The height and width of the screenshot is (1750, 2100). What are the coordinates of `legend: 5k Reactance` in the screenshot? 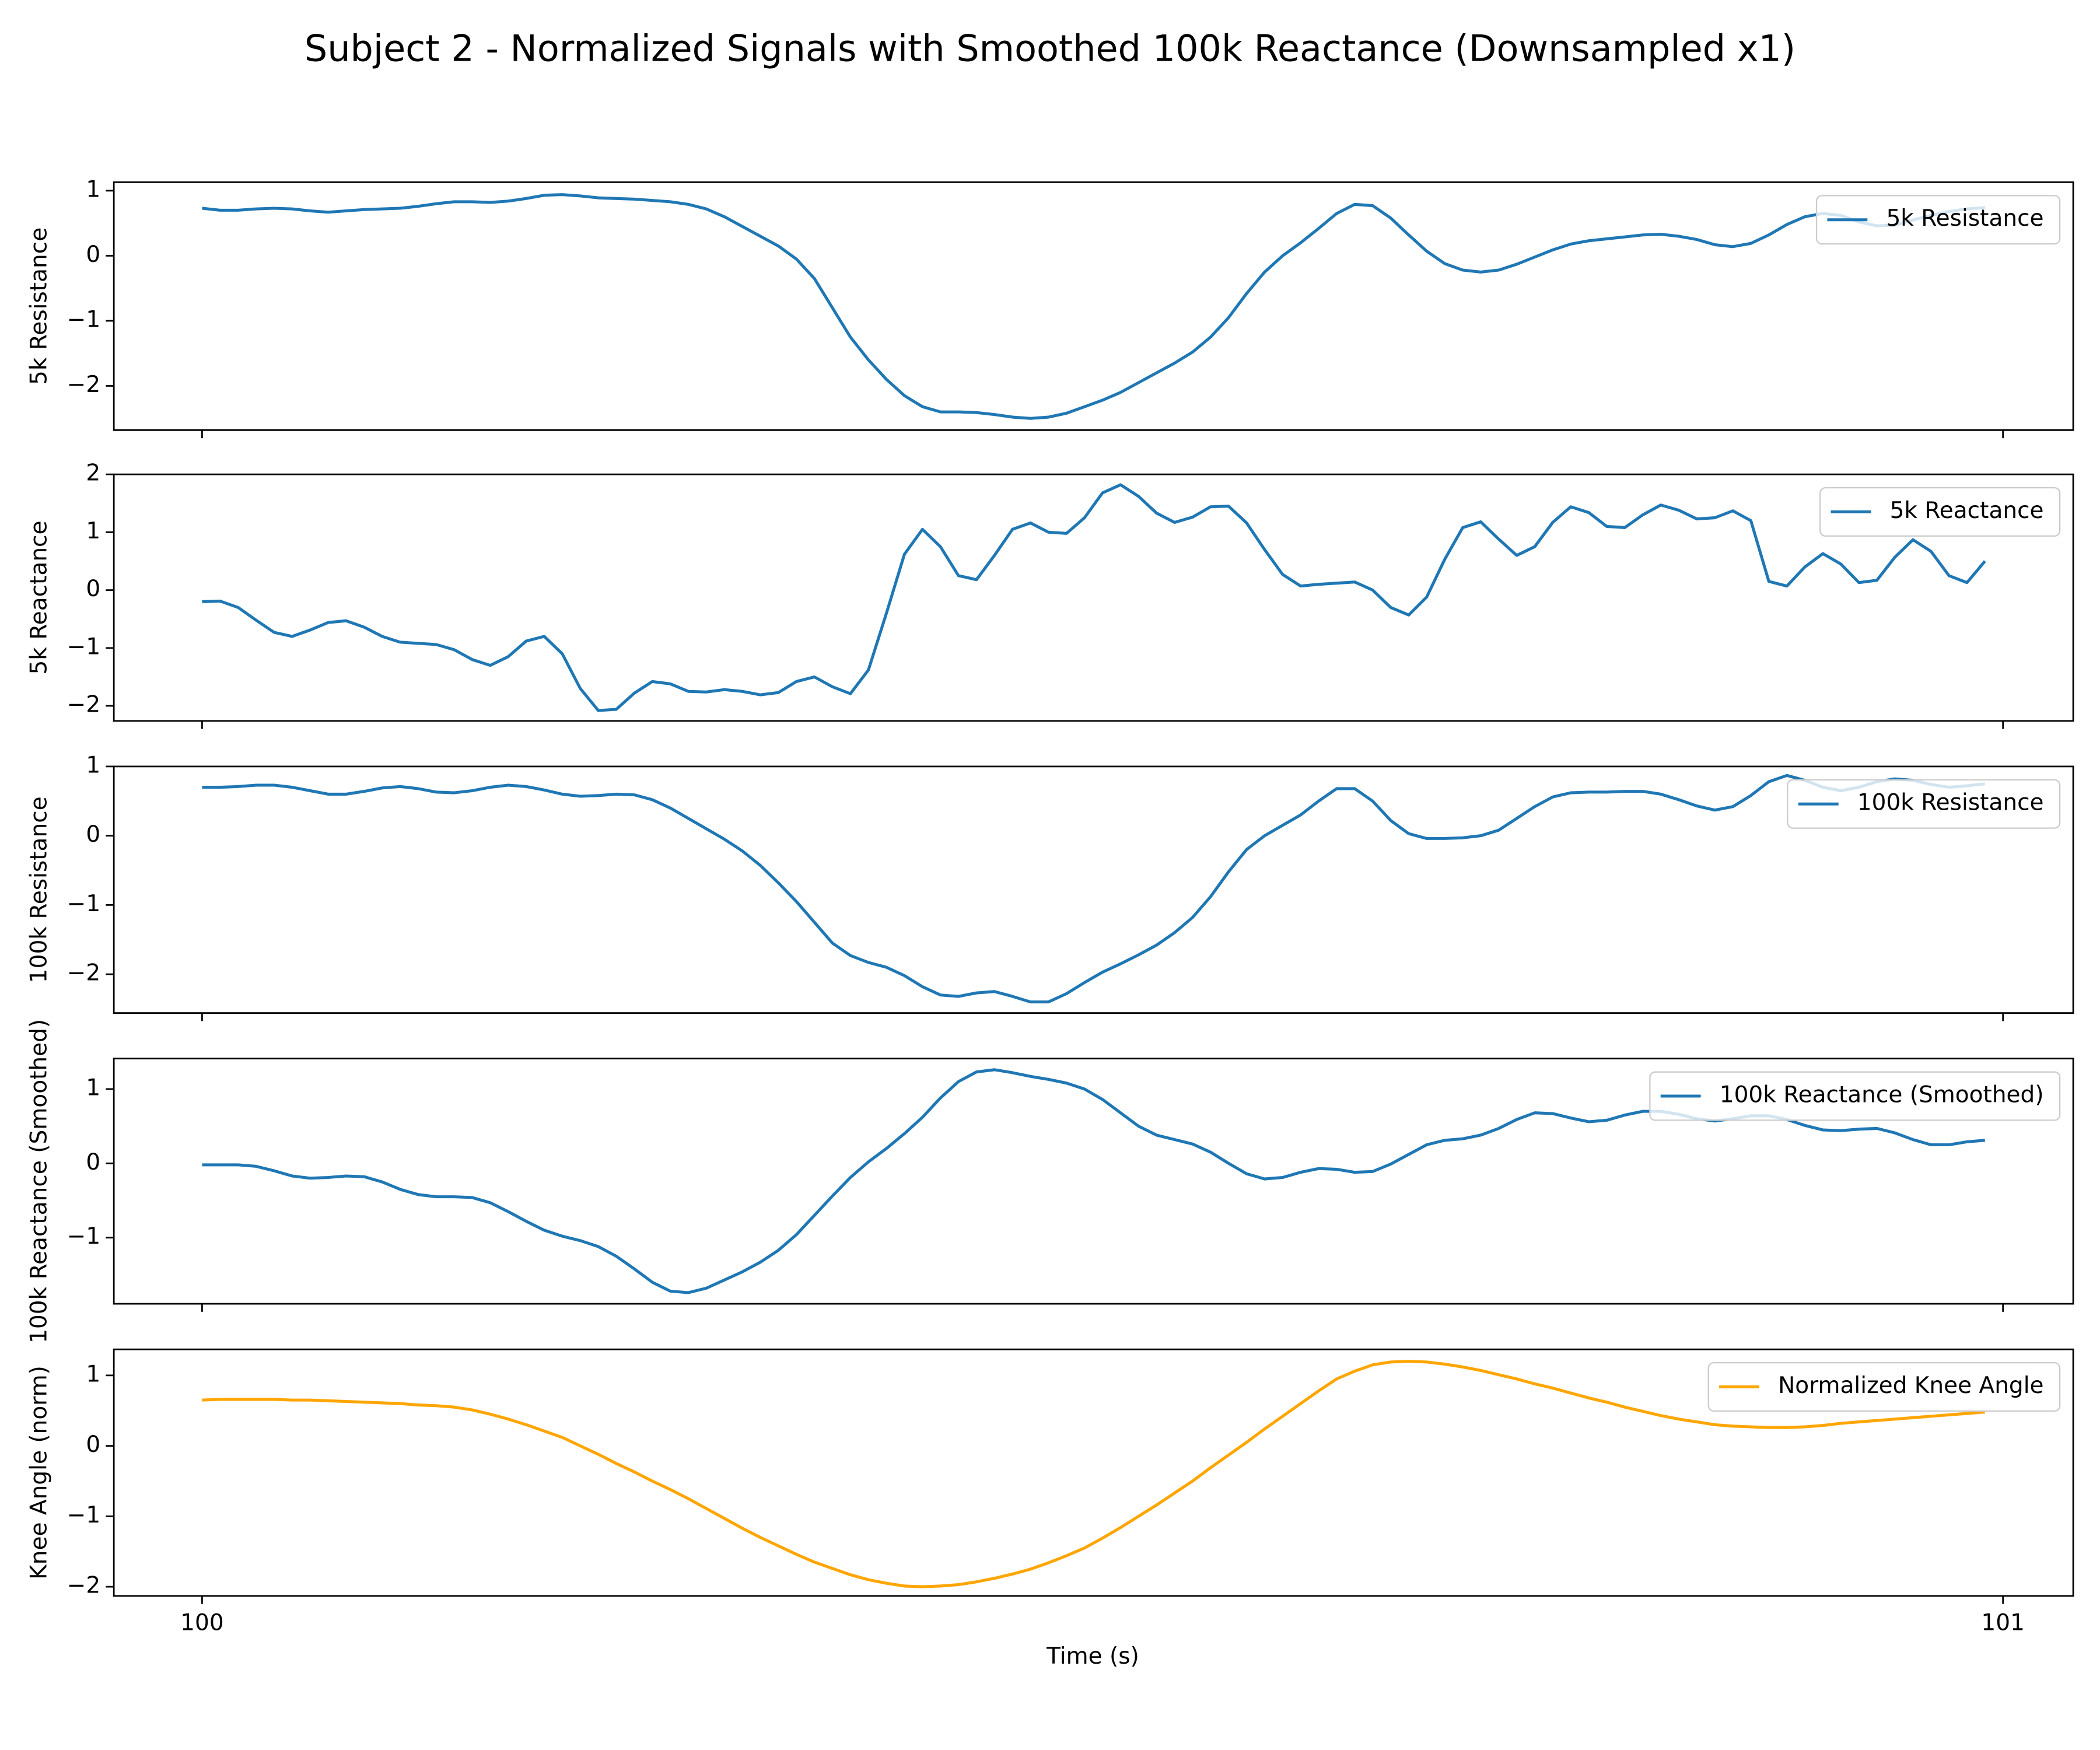 It's located at (1940, 512).